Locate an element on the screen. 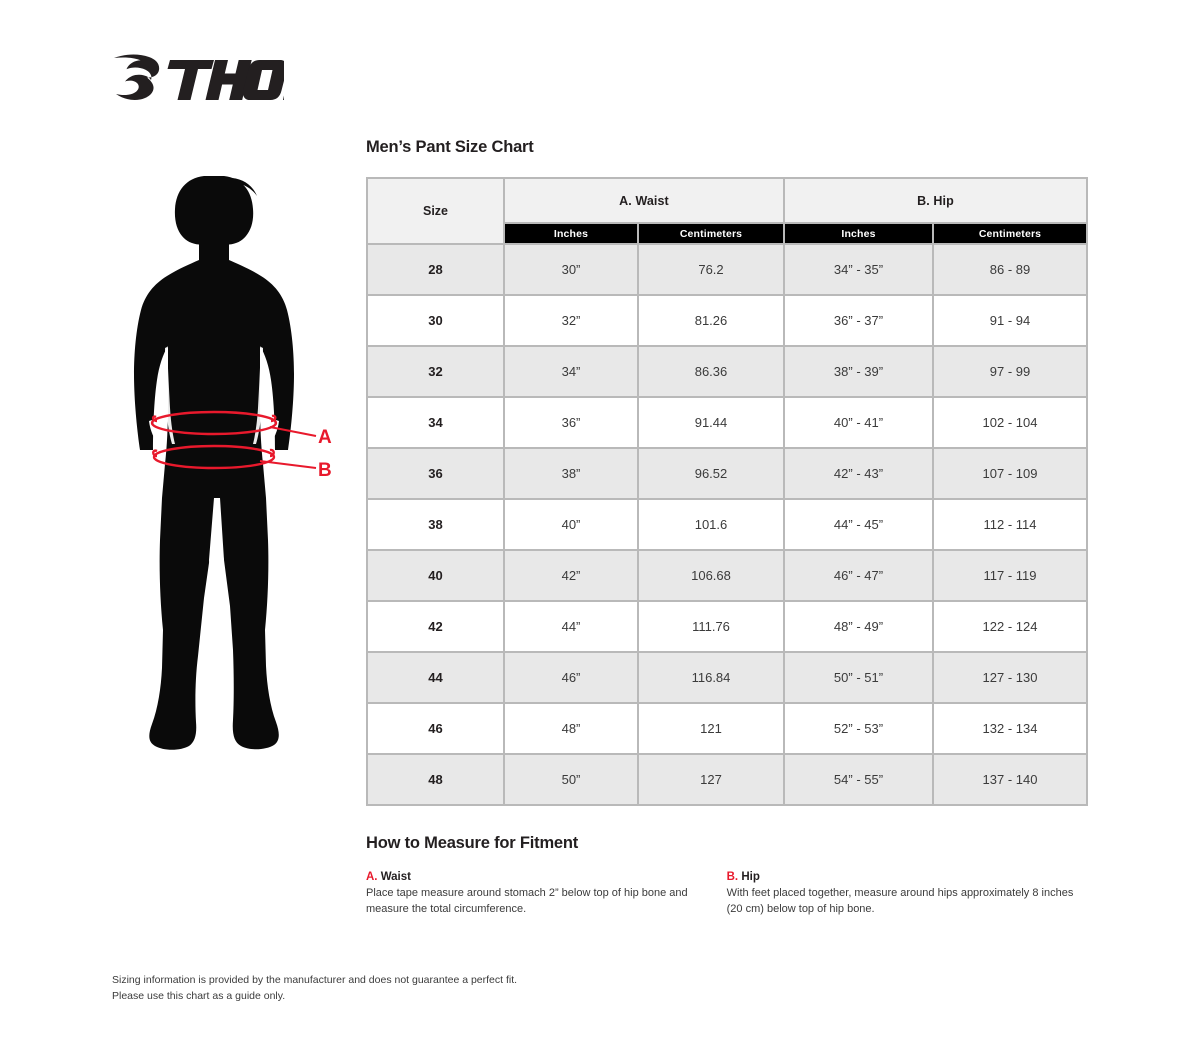 Image resolution: width=1200 pixels, height=1050 pixels. measure-instruction-letter: B. is located at coordinates (732, 877).